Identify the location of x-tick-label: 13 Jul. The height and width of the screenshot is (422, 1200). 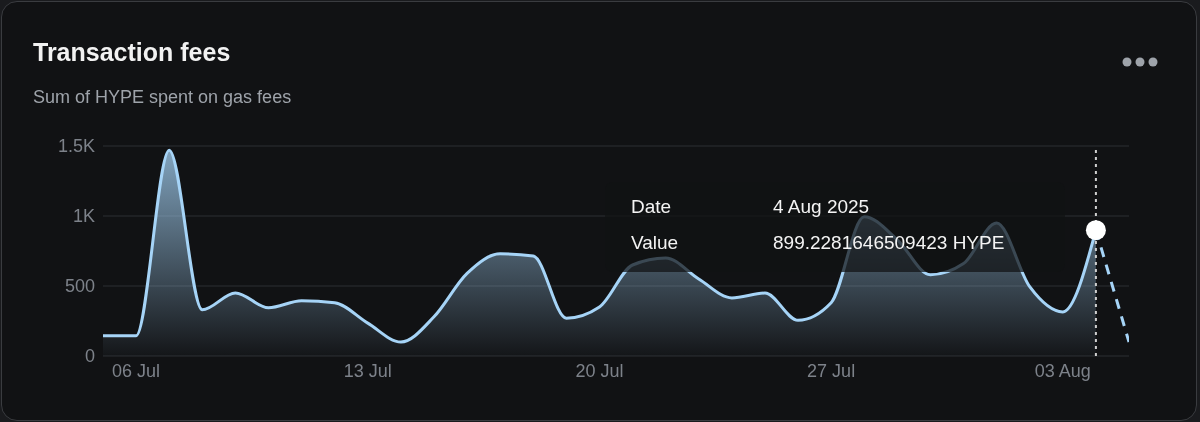
(367, 370).